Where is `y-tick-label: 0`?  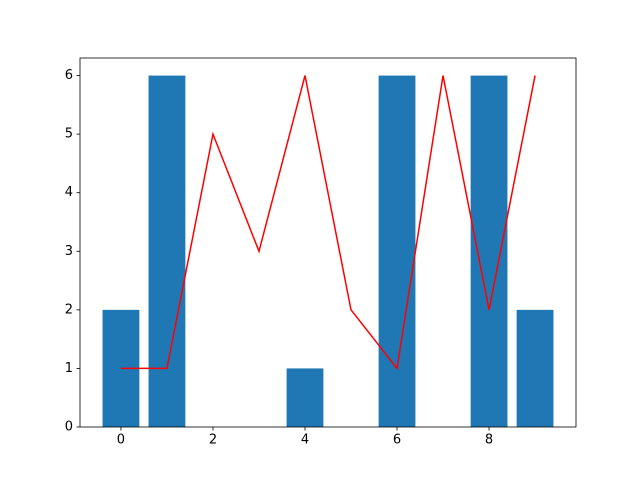 y-tick-label: 0 is located at coordinates (69, 427).